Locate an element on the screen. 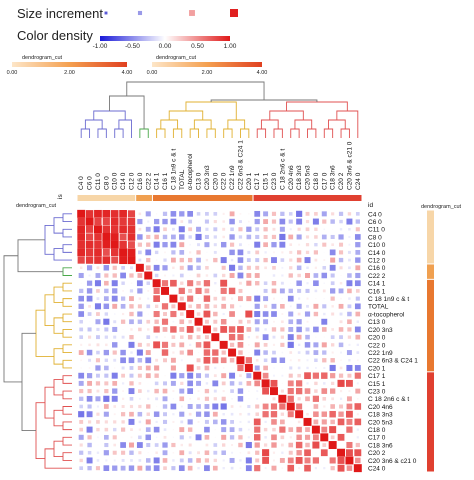  column-label: C20 2 is located at coordinates (341, 181).